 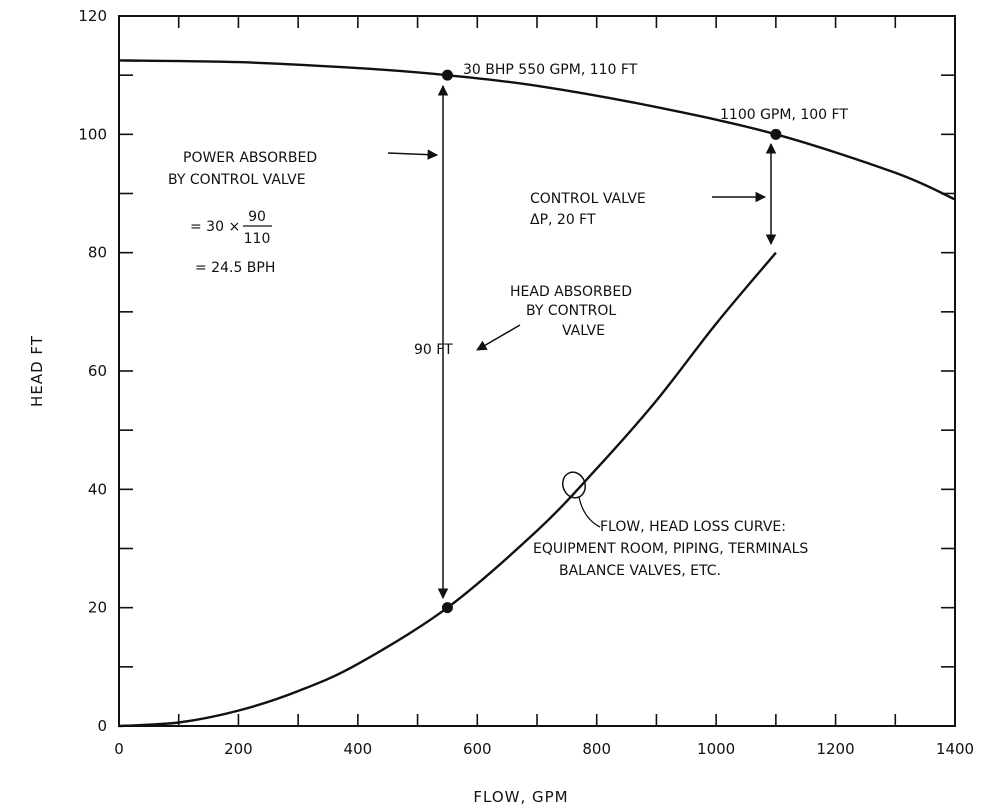 I want to click on head-absorbed-line3: VALVE, so click(x=583, y=331).